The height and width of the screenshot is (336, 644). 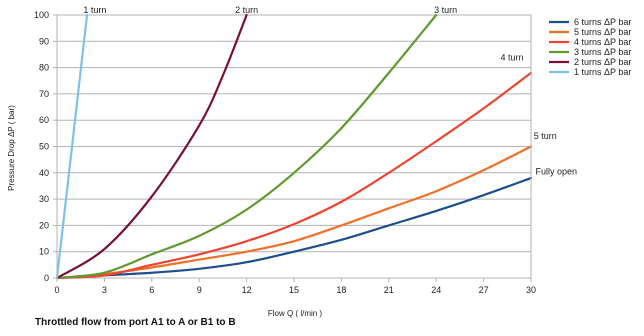 What do you see at coordinates (531, 290) in the screenshot?
I see `x-tick-label: 30` at bounding box center [531, 290].